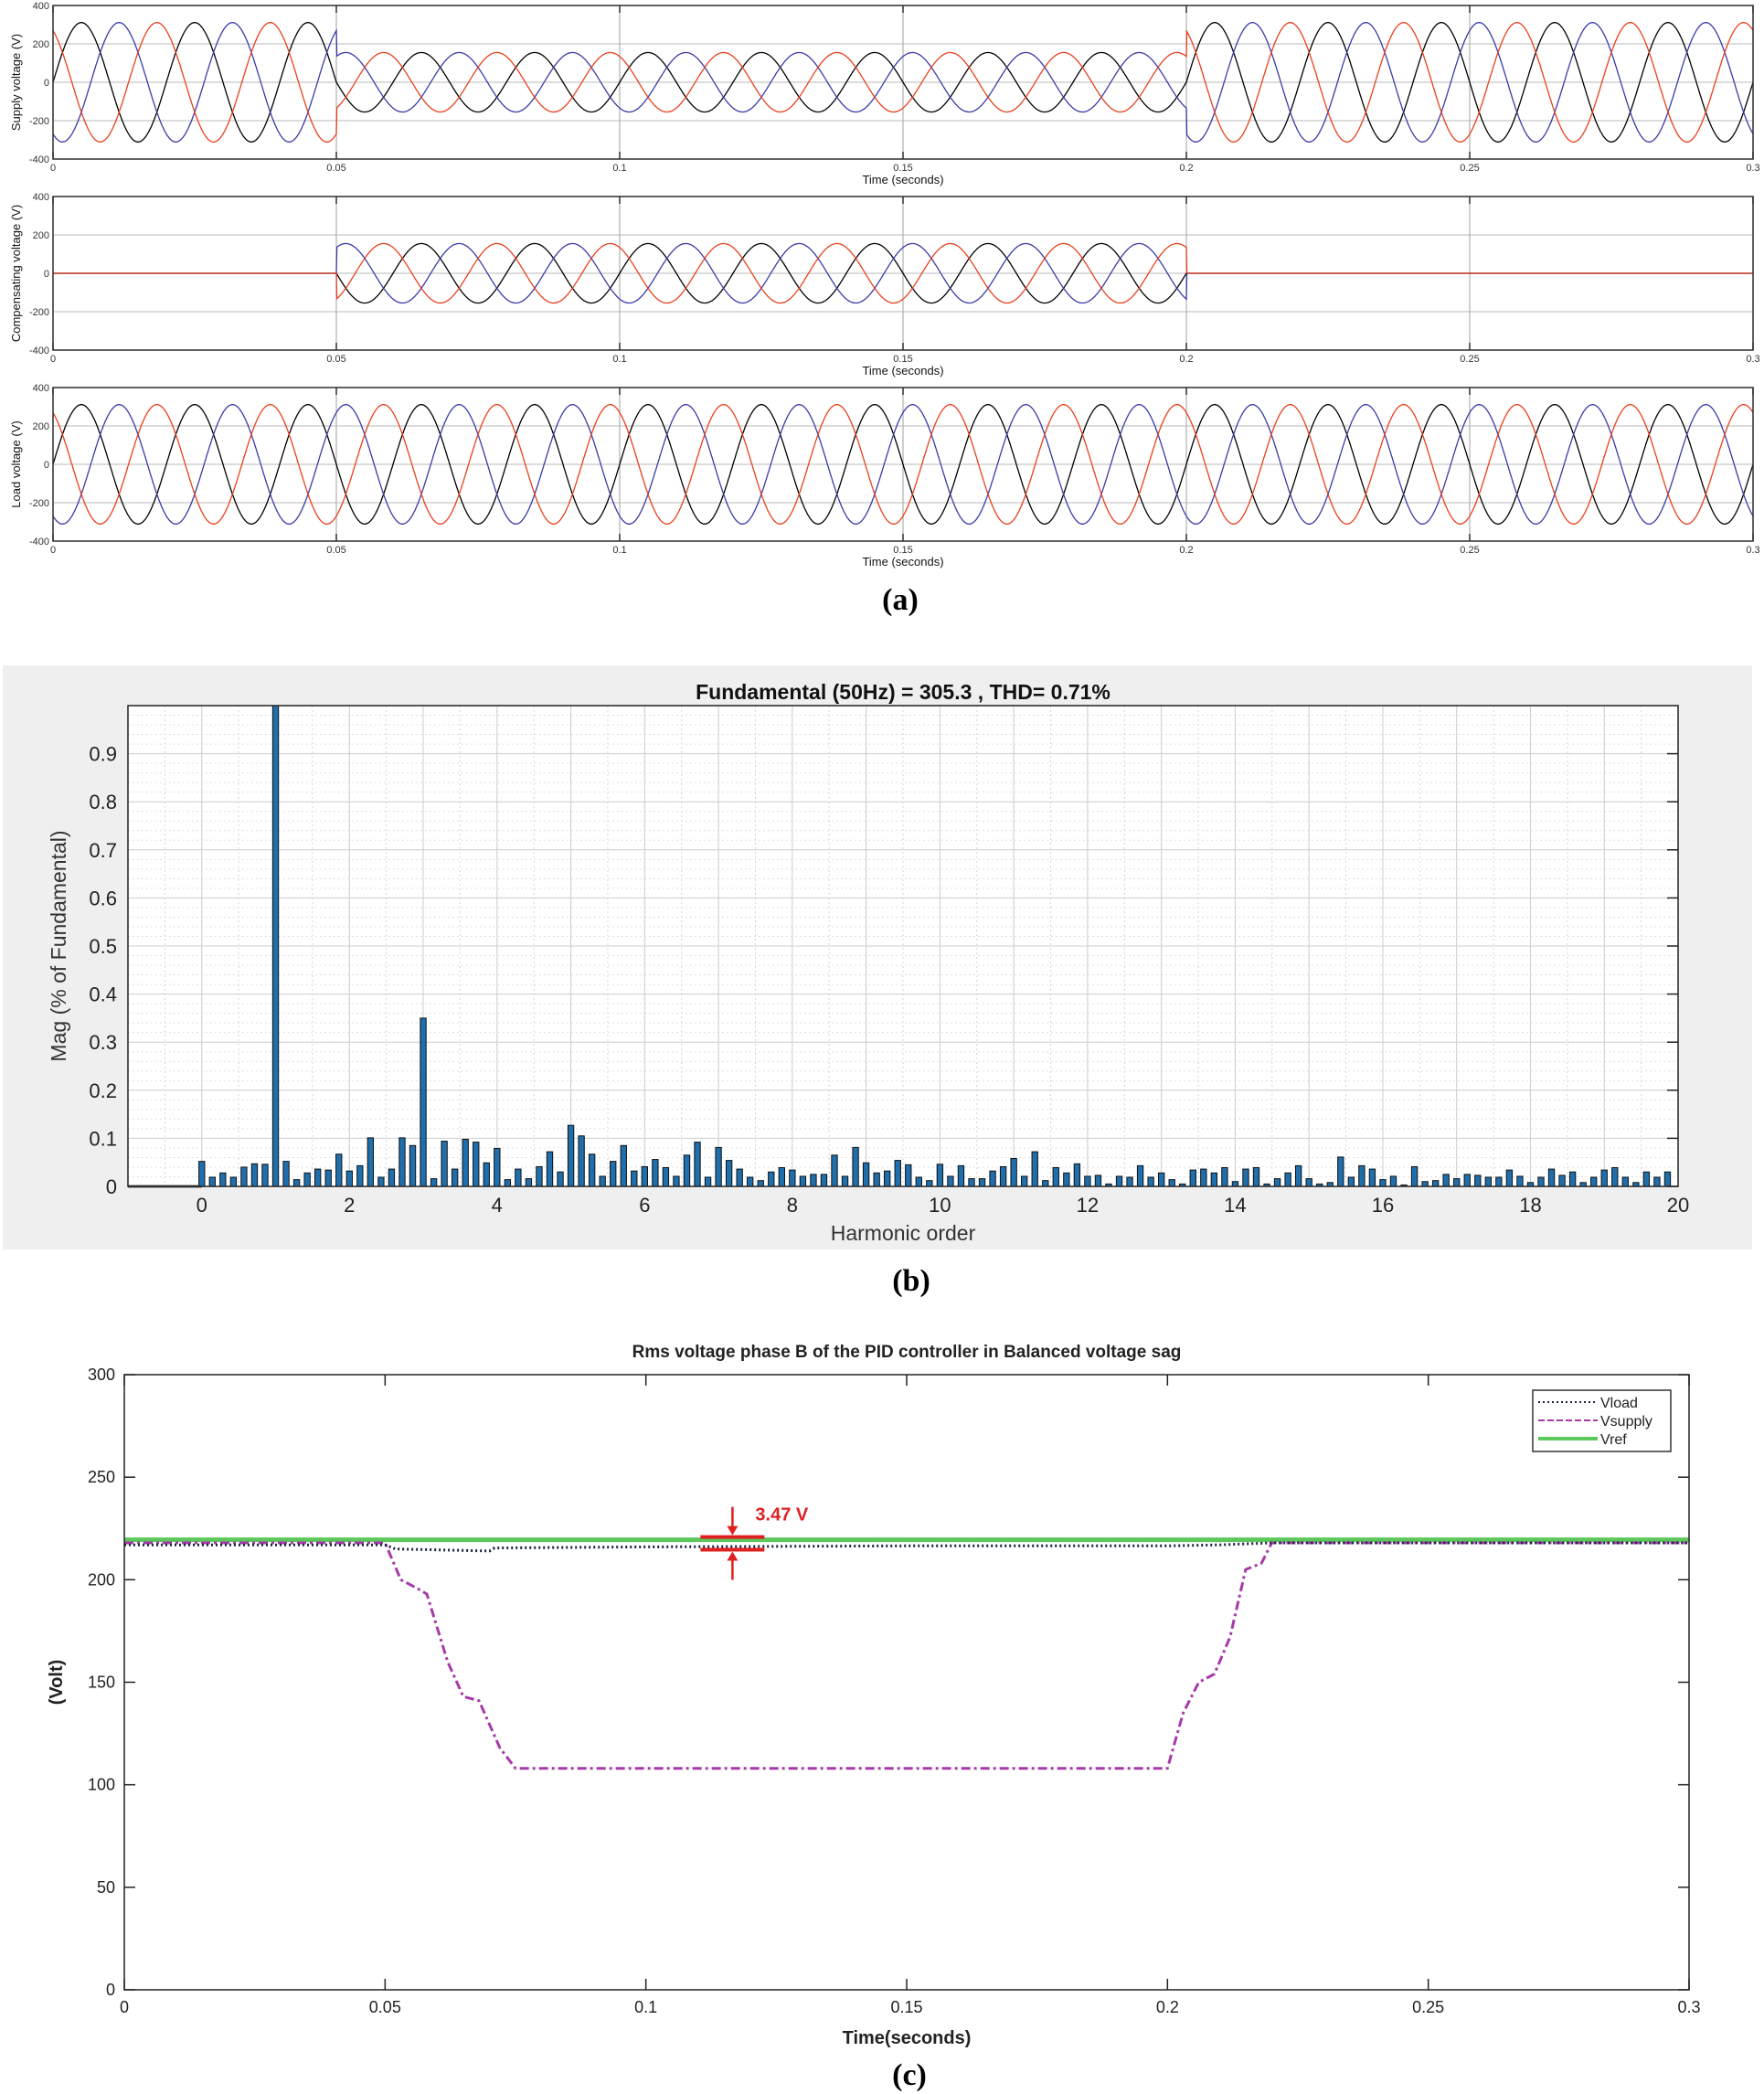 The width and height of the screenshot is (1764, 2094). Describe the element at coordinates (39, 160) in the screenshot. I see `y-tick-label: -400` at that location.